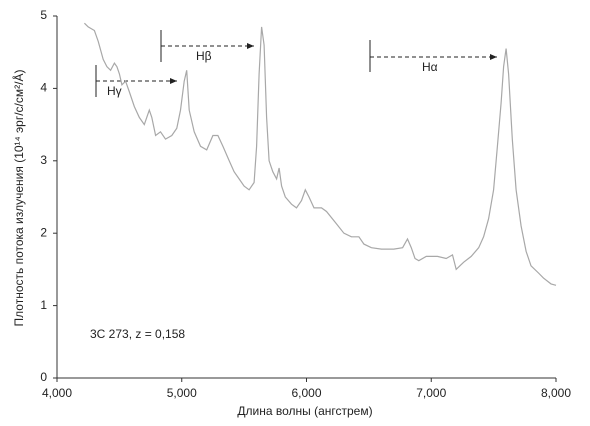 This screenshot has width=590, height=426. I want to click on annotation: Hβ, so click(204, 56).